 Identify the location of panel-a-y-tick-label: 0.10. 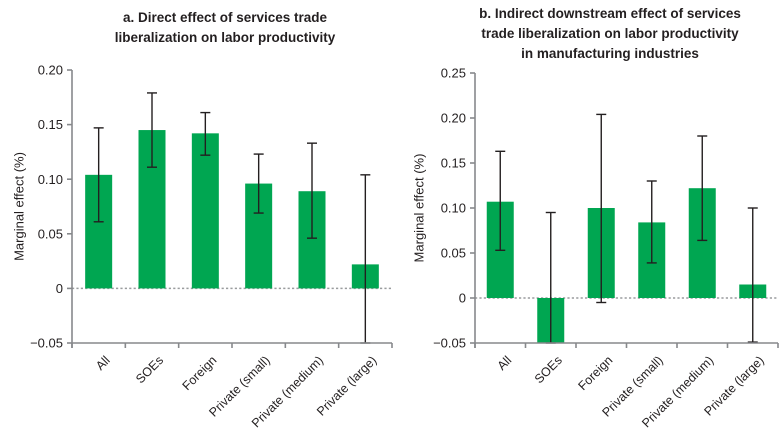
(50, 179).